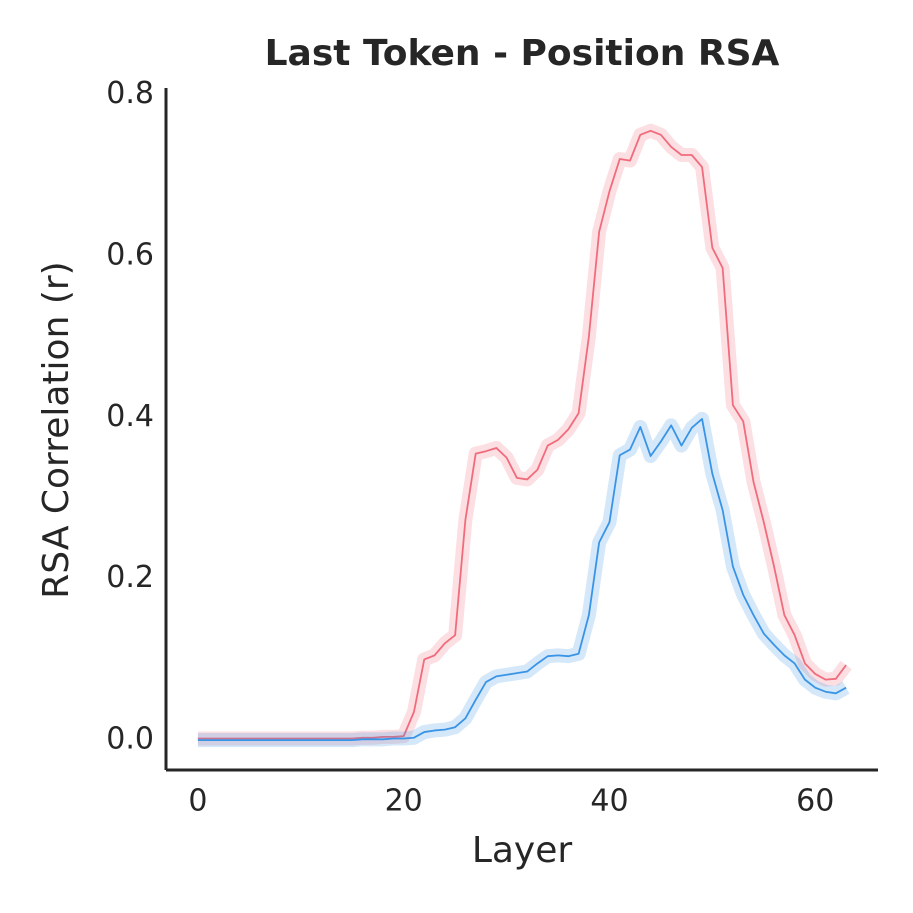 The width and height of the screenshot is (913, 913). I want to click on y-tick-label: 0.0, so click(130, 739).